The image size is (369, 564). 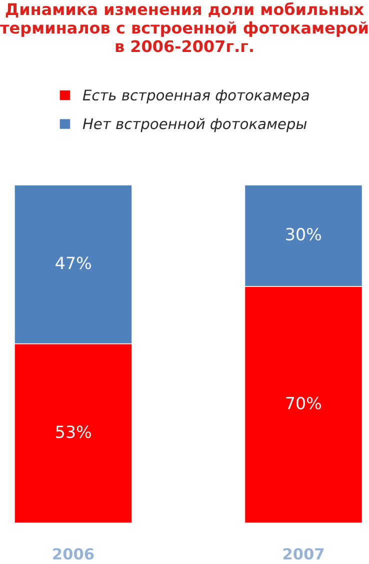 I want to click on data-label: 70%, so click(x=303, y=403).